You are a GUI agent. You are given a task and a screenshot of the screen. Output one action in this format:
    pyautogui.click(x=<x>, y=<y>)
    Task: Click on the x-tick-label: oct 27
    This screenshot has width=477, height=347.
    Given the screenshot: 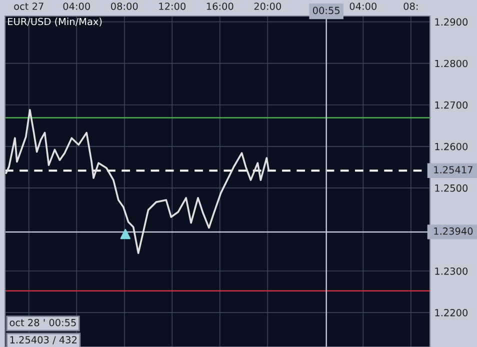 What is the action you would take?
    pyautogui.click(x=29, y=6)
    